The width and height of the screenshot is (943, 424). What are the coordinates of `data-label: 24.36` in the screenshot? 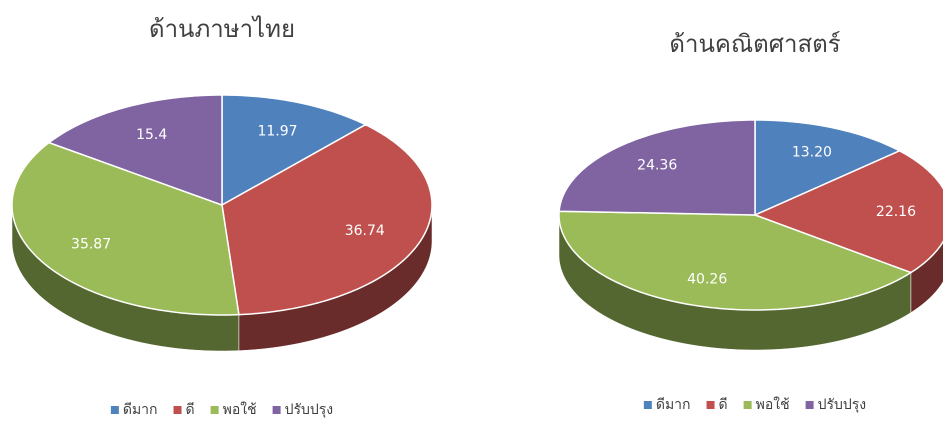 It's located at (657, 166).